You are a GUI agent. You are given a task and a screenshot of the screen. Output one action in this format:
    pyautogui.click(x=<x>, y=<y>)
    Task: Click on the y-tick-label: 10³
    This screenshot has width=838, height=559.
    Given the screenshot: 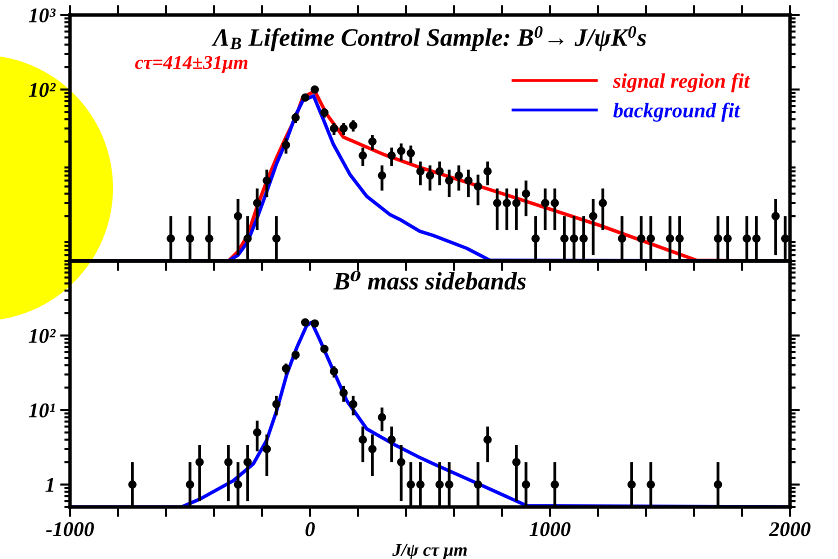 What is the action you would take?
    pyautogui.click(x=42, y=15)
    